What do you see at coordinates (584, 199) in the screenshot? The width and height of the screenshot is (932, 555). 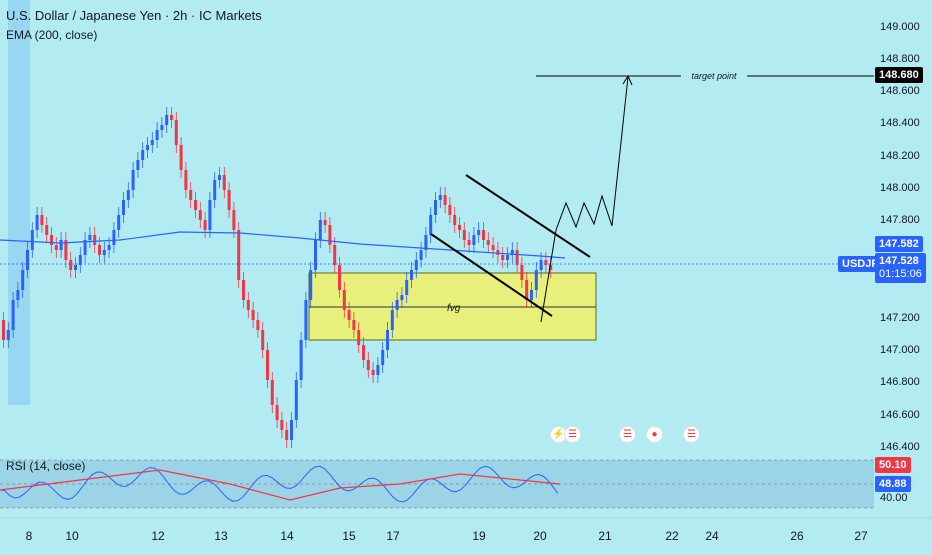 I see `projection-path` at bounding box center [584, 199].